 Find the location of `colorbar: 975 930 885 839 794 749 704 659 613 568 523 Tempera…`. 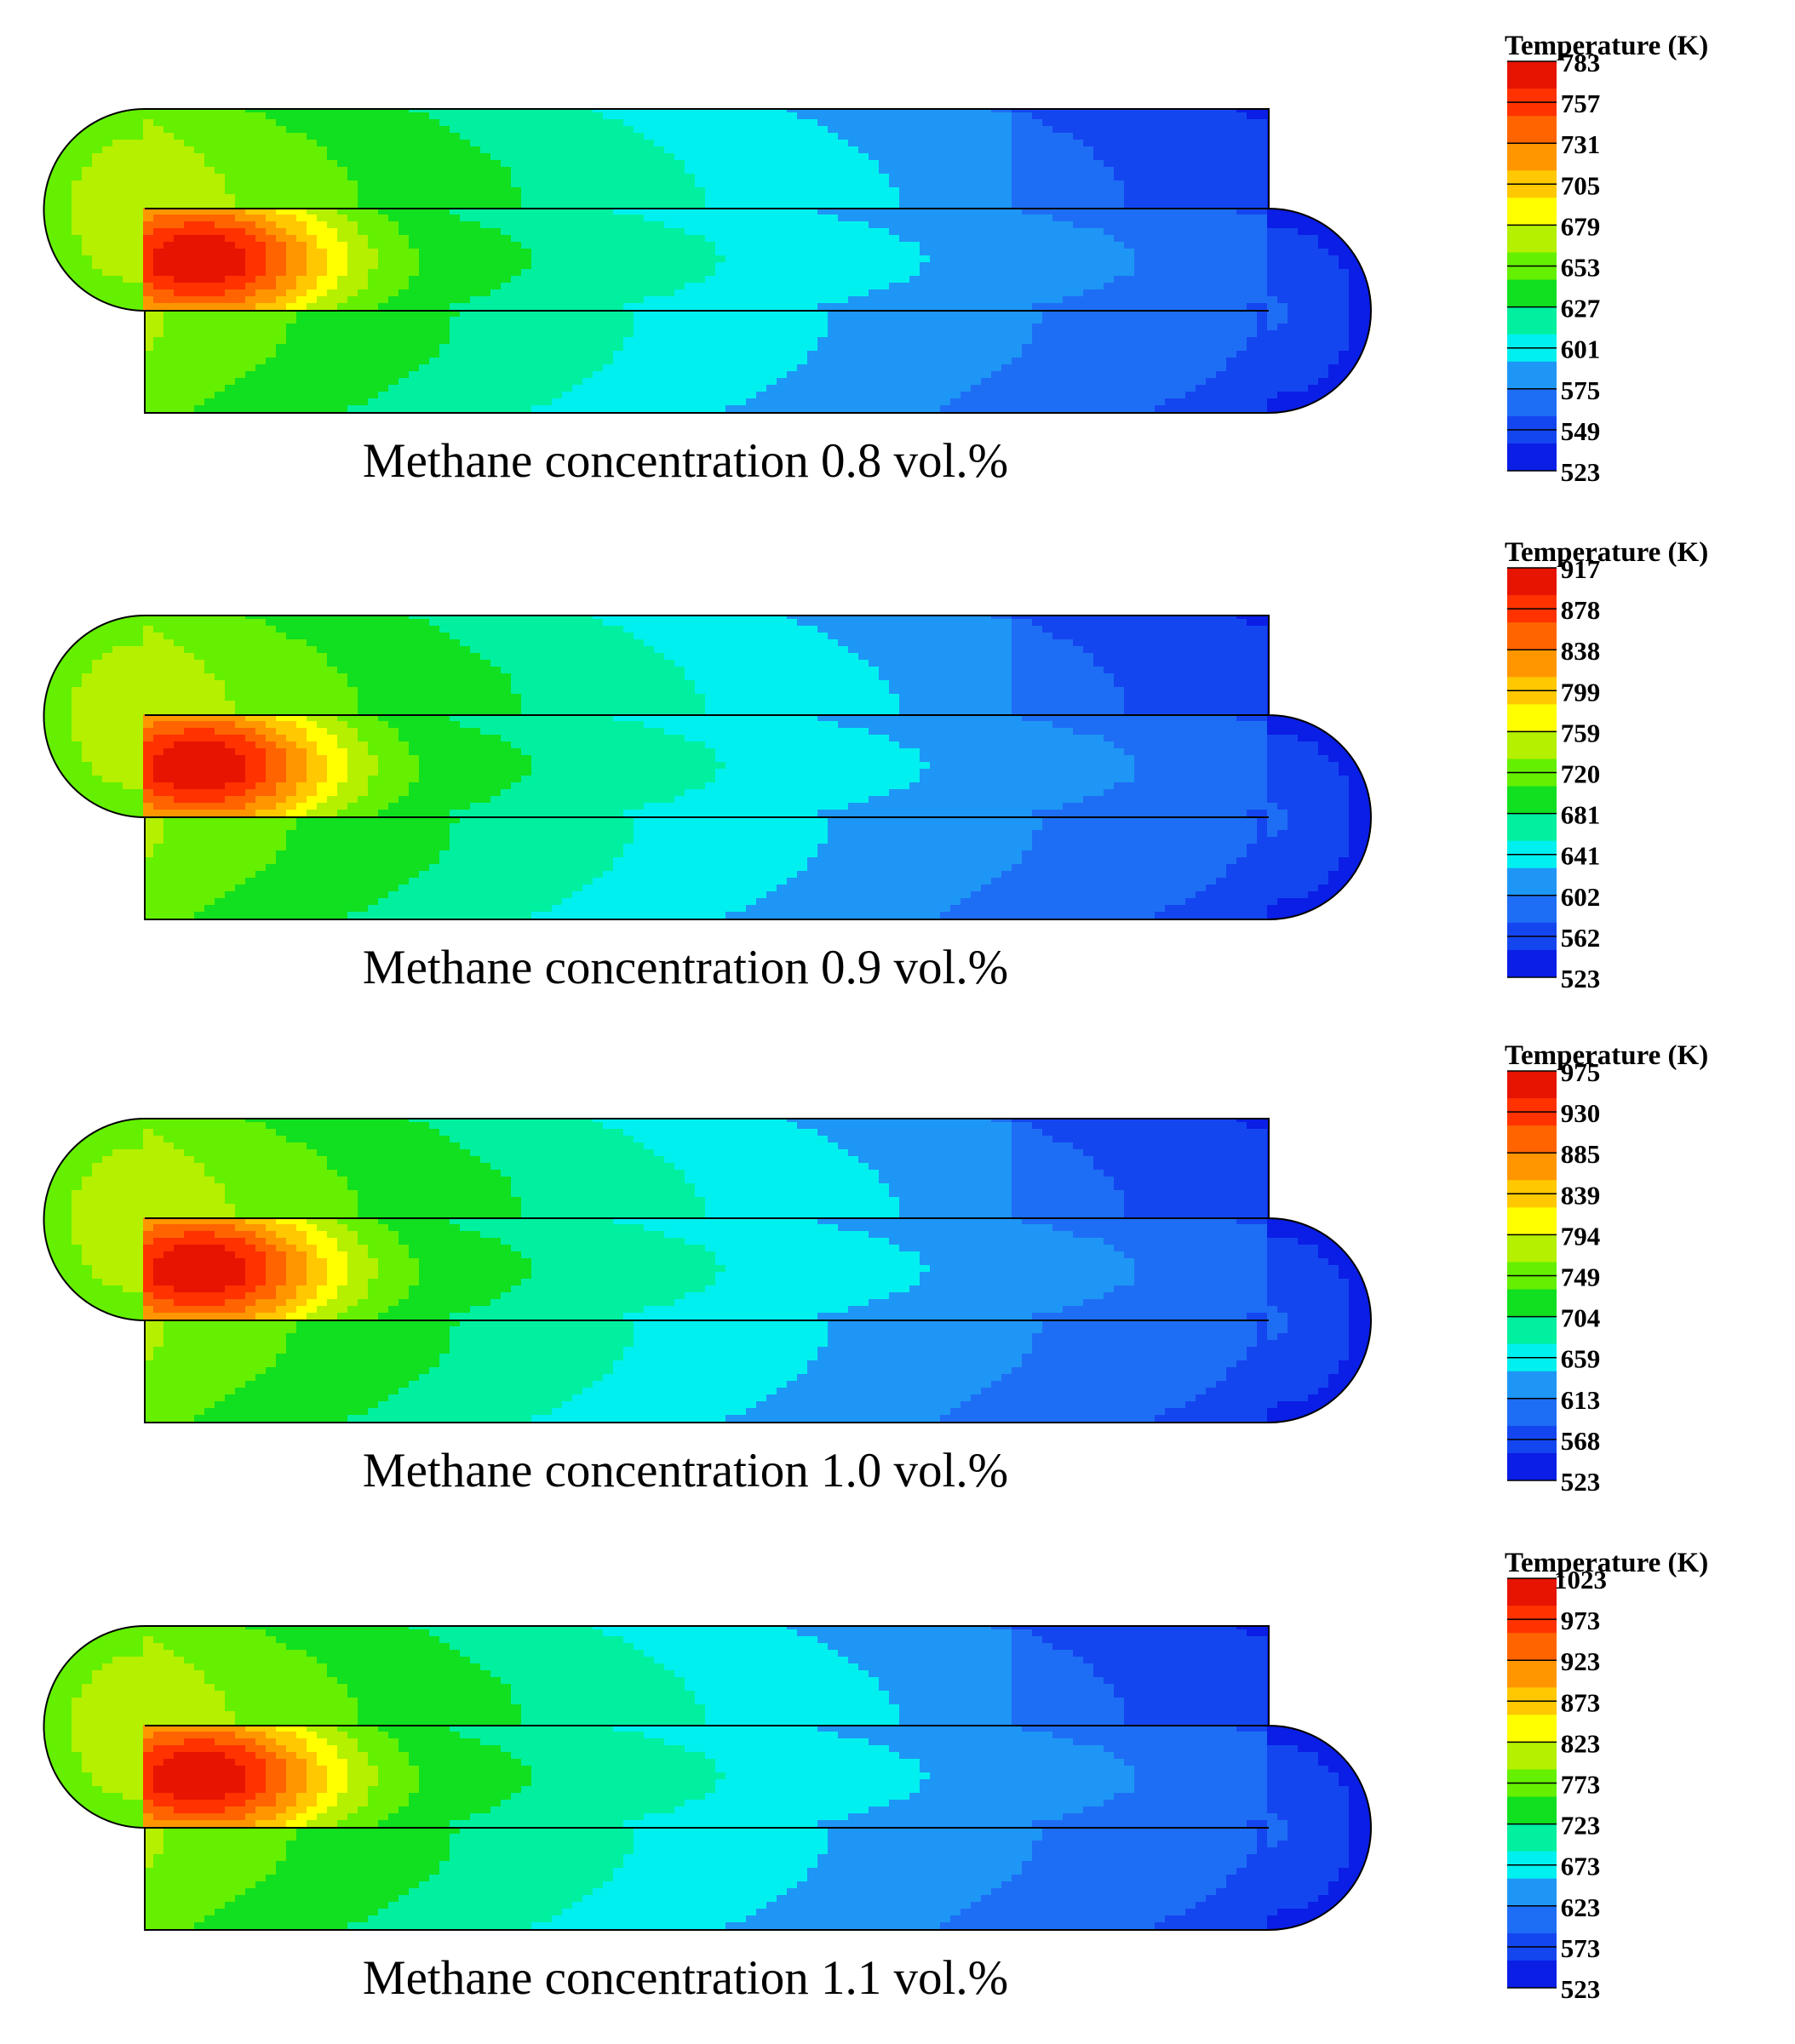

colorbar: 975 930 885 839 794 749 704 659 613 568 523 Tempera… is located at coordinates (1606, 1268).